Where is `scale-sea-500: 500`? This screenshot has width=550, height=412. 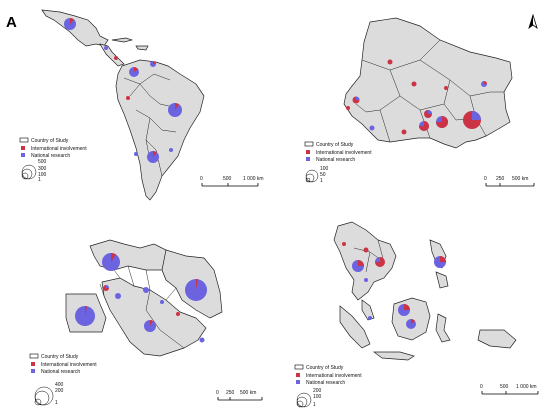
scale-sea-500: 500 is located at coordinates (504, 387).